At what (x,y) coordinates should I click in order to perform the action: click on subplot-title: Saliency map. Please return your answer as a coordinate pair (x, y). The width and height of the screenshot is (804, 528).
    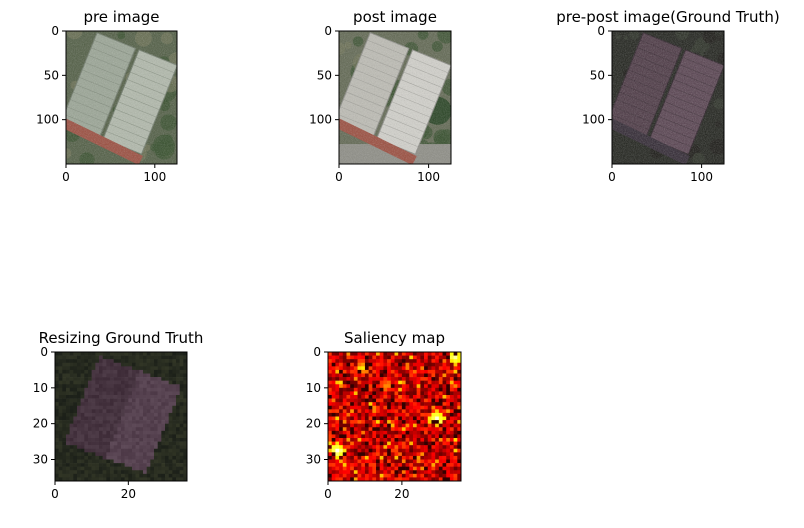
    Looking at the image, I should click on (394, 338).